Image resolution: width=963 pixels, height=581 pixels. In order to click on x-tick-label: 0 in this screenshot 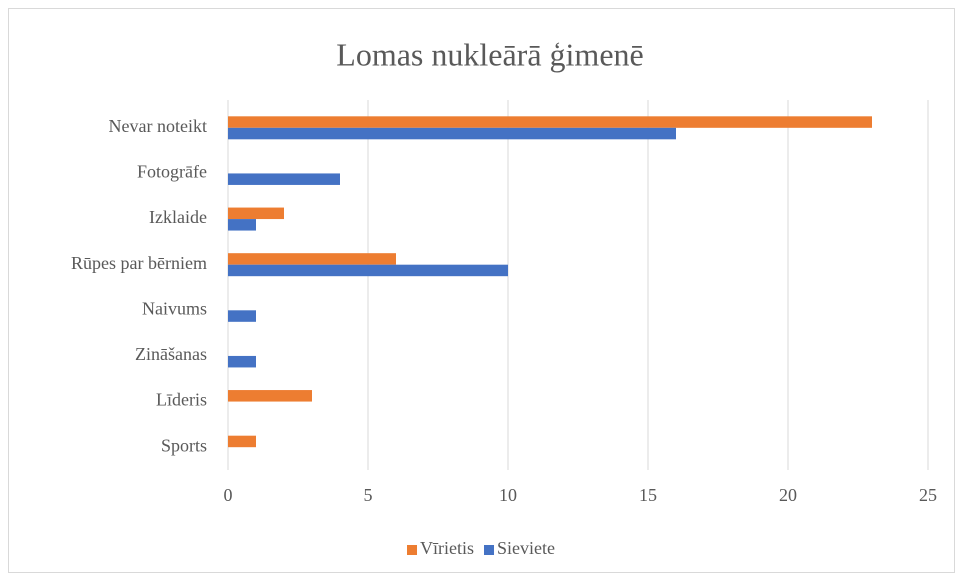, I will do `click(228, 495)`.